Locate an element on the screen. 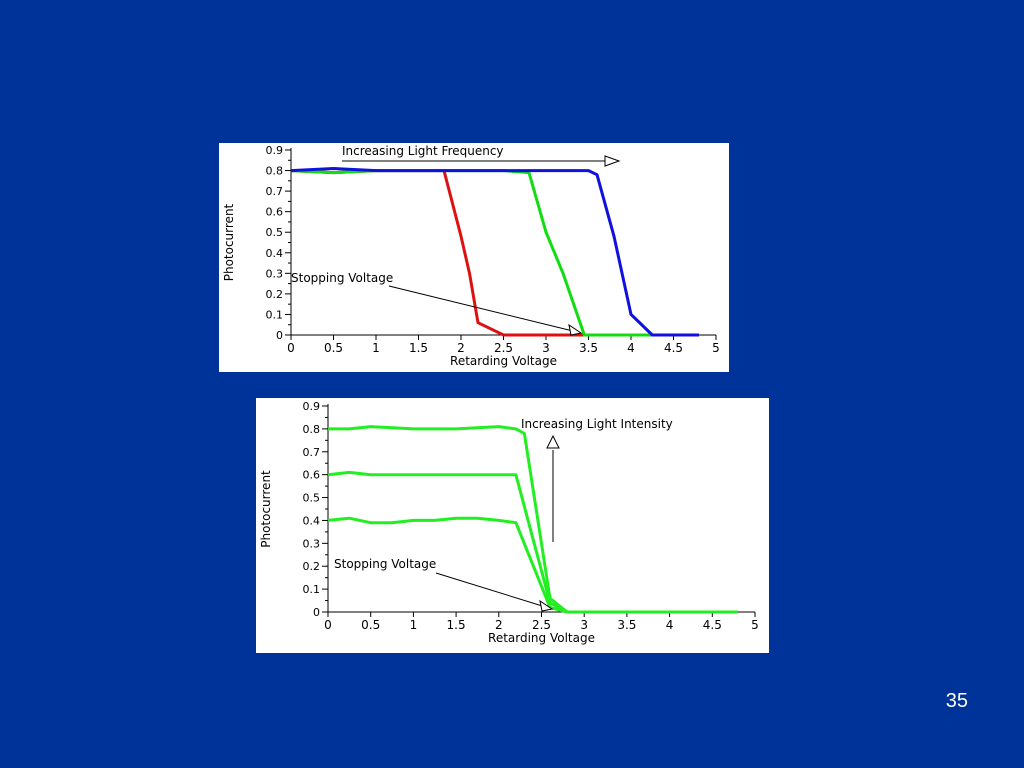 The image size is (1024, 768). chart2-y-tick-label: 0 is located at coordinates (316, 612).